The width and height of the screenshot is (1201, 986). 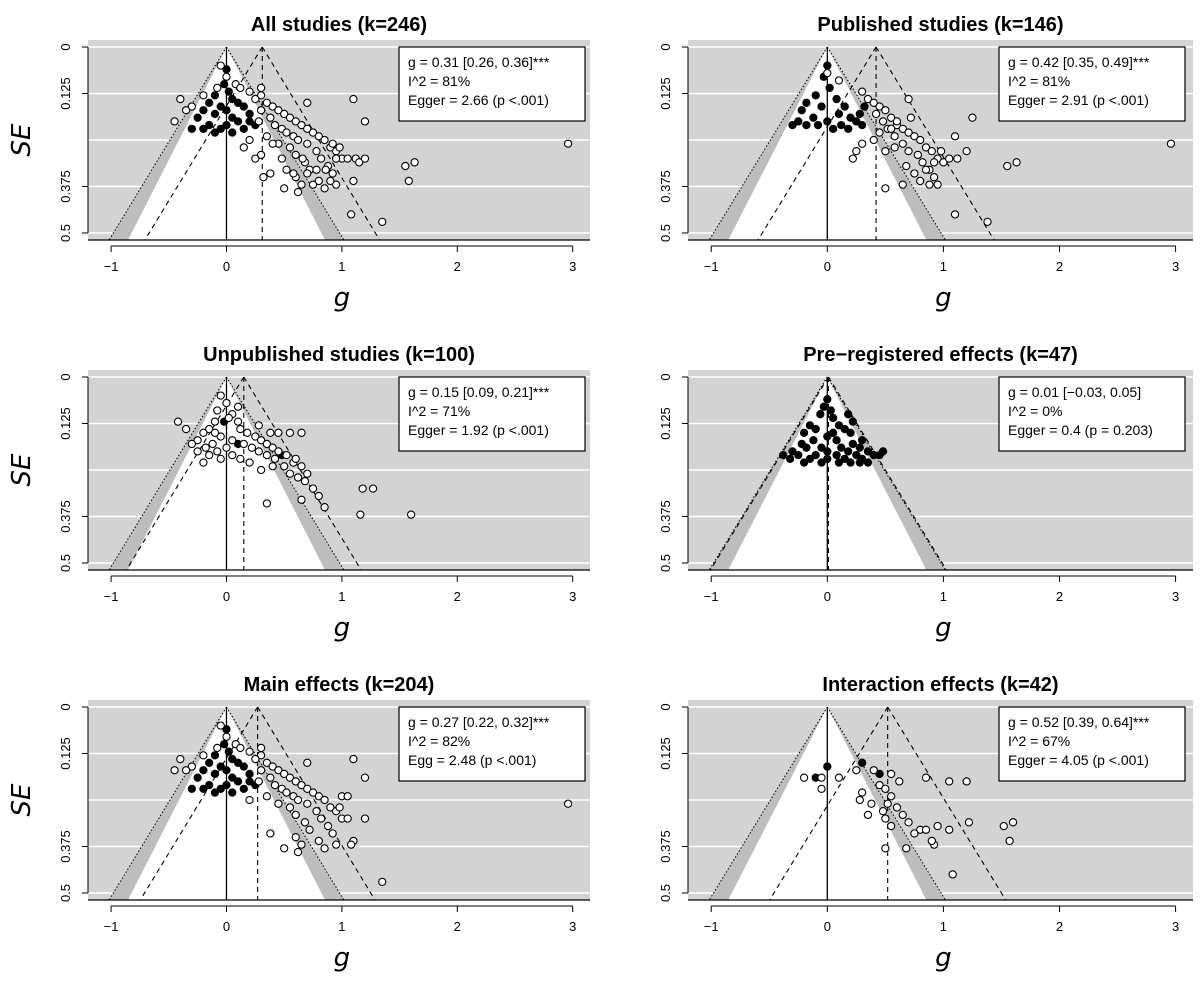 I want to click on y-tick-label: 0.5, so click(x=665, y=233).